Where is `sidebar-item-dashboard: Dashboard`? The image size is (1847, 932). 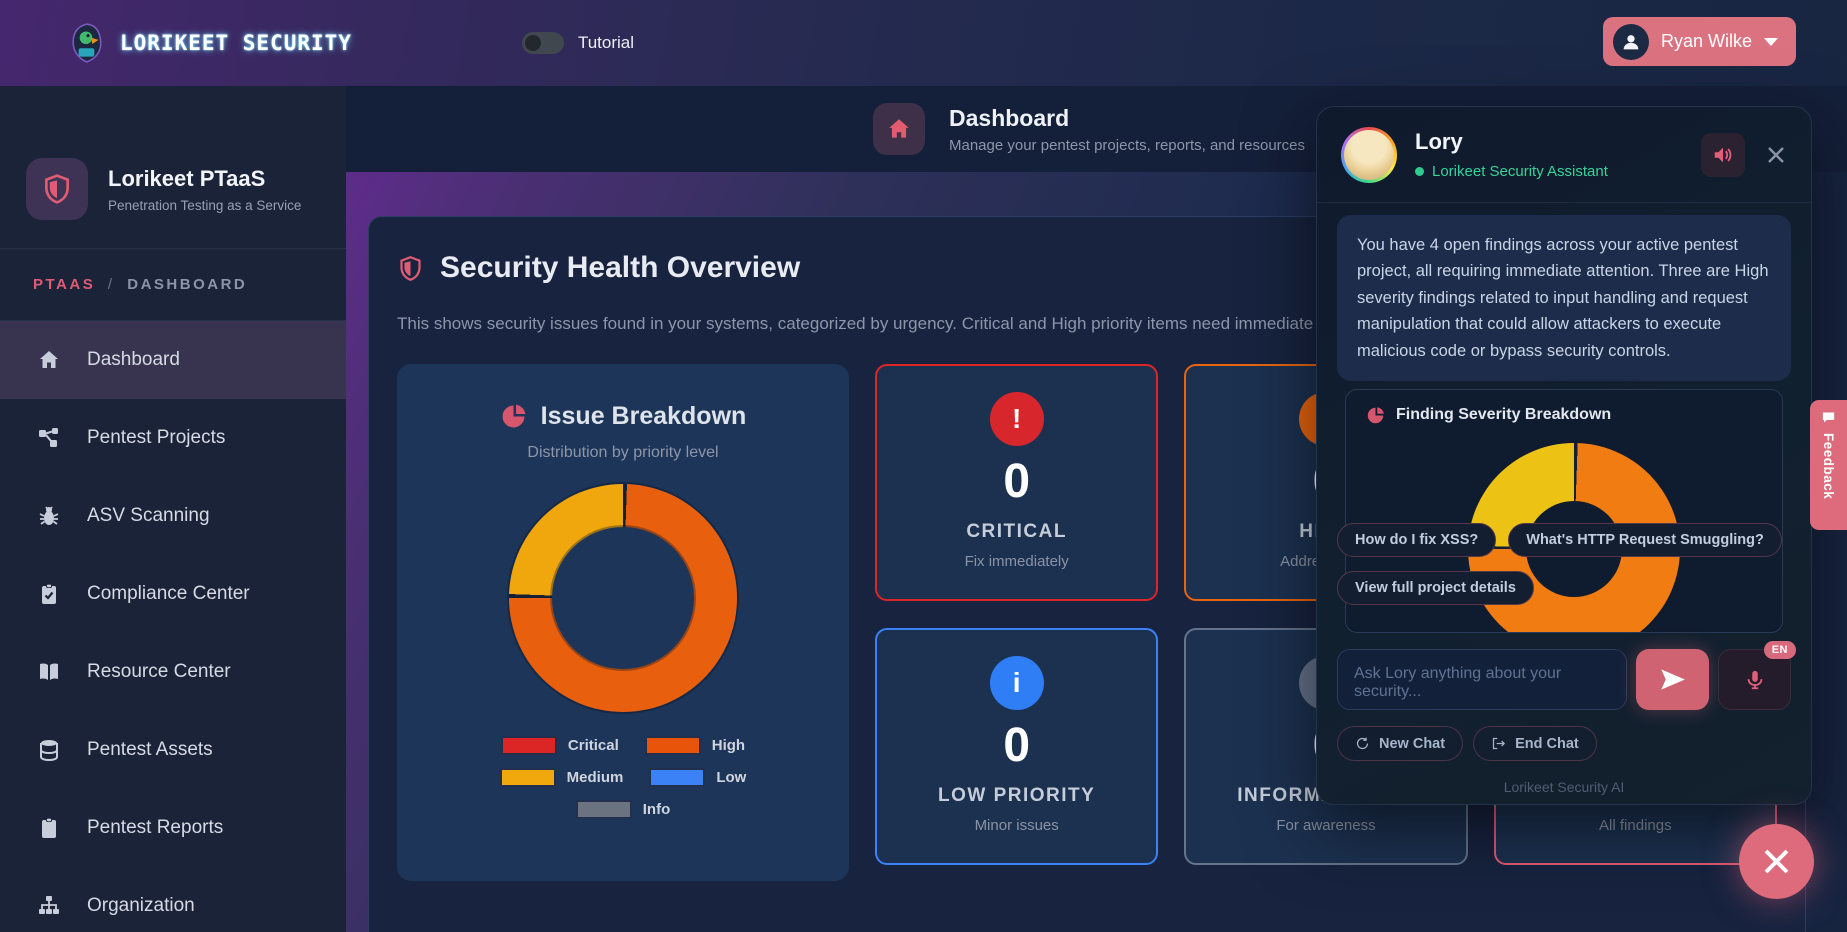 sidebar-item-dashboard: Dashboard is located at coordinates (173, 360).